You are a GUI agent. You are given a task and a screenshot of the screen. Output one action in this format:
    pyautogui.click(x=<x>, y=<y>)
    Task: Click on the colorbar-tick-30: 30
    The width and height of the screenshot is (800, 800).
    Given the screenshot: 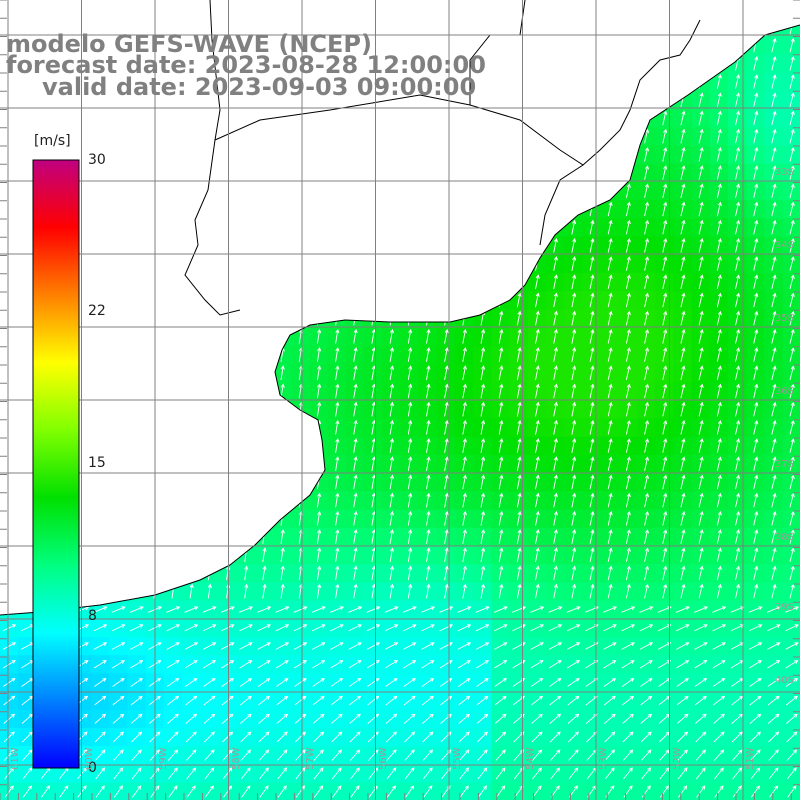 What is the action you would take?
    pyautogui.click(x=97, y=160)
    